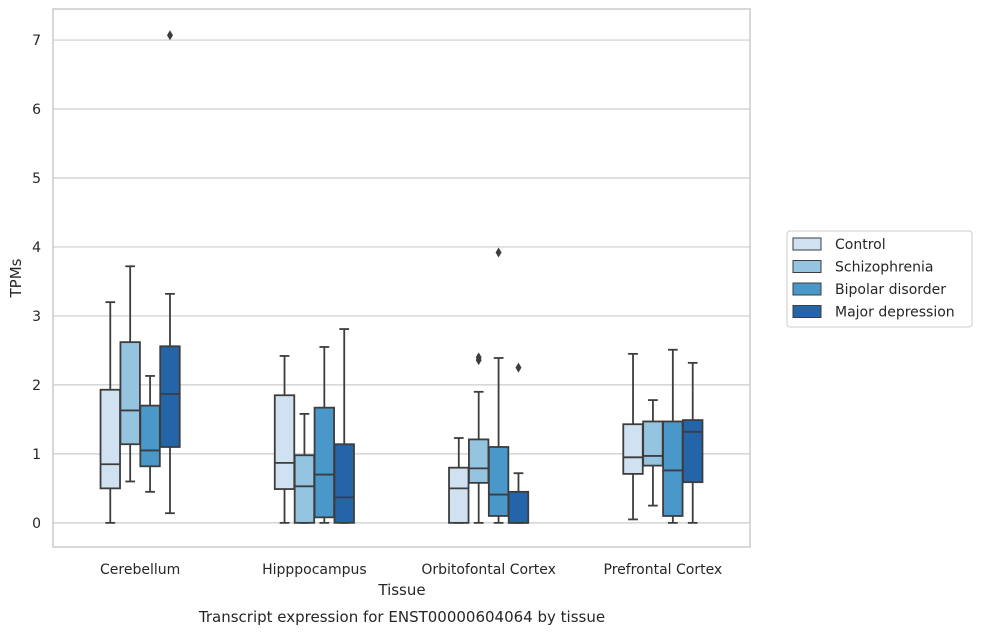 This screenshot has width=983, height=634. I want to click on y-tick-label: 4, so click(36, 248).